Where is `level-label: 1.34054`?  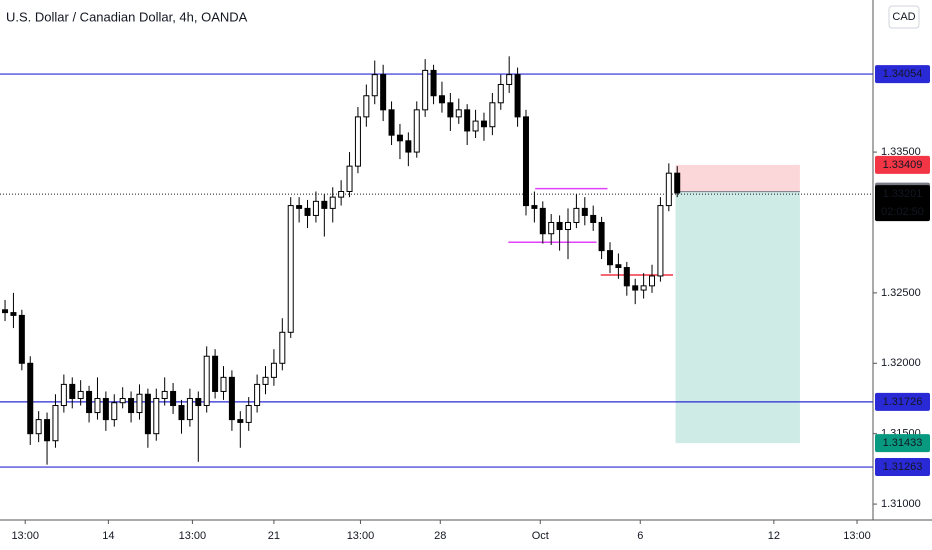 level-label: 1.34054 is located at coordinates (903, 74).